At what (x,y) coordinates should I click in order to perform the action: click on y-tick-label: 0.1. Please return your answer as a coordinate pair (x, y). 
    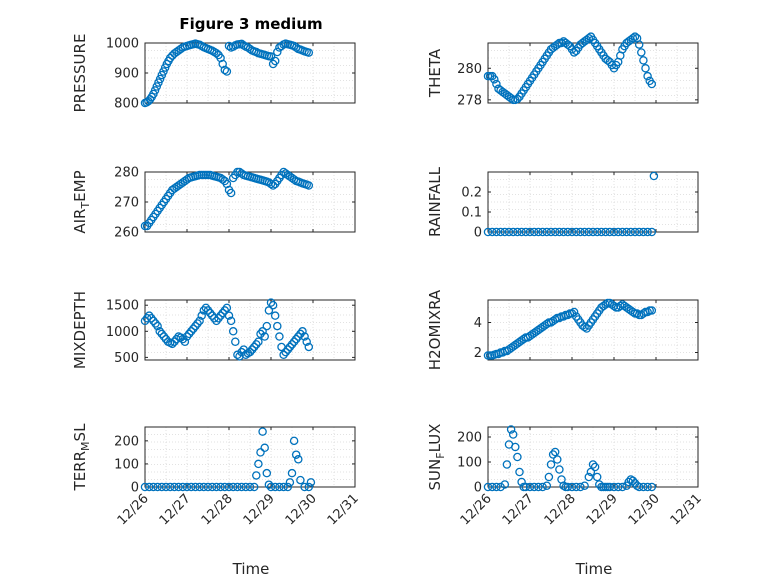
    Looking at the image, I should click on (471, 213).